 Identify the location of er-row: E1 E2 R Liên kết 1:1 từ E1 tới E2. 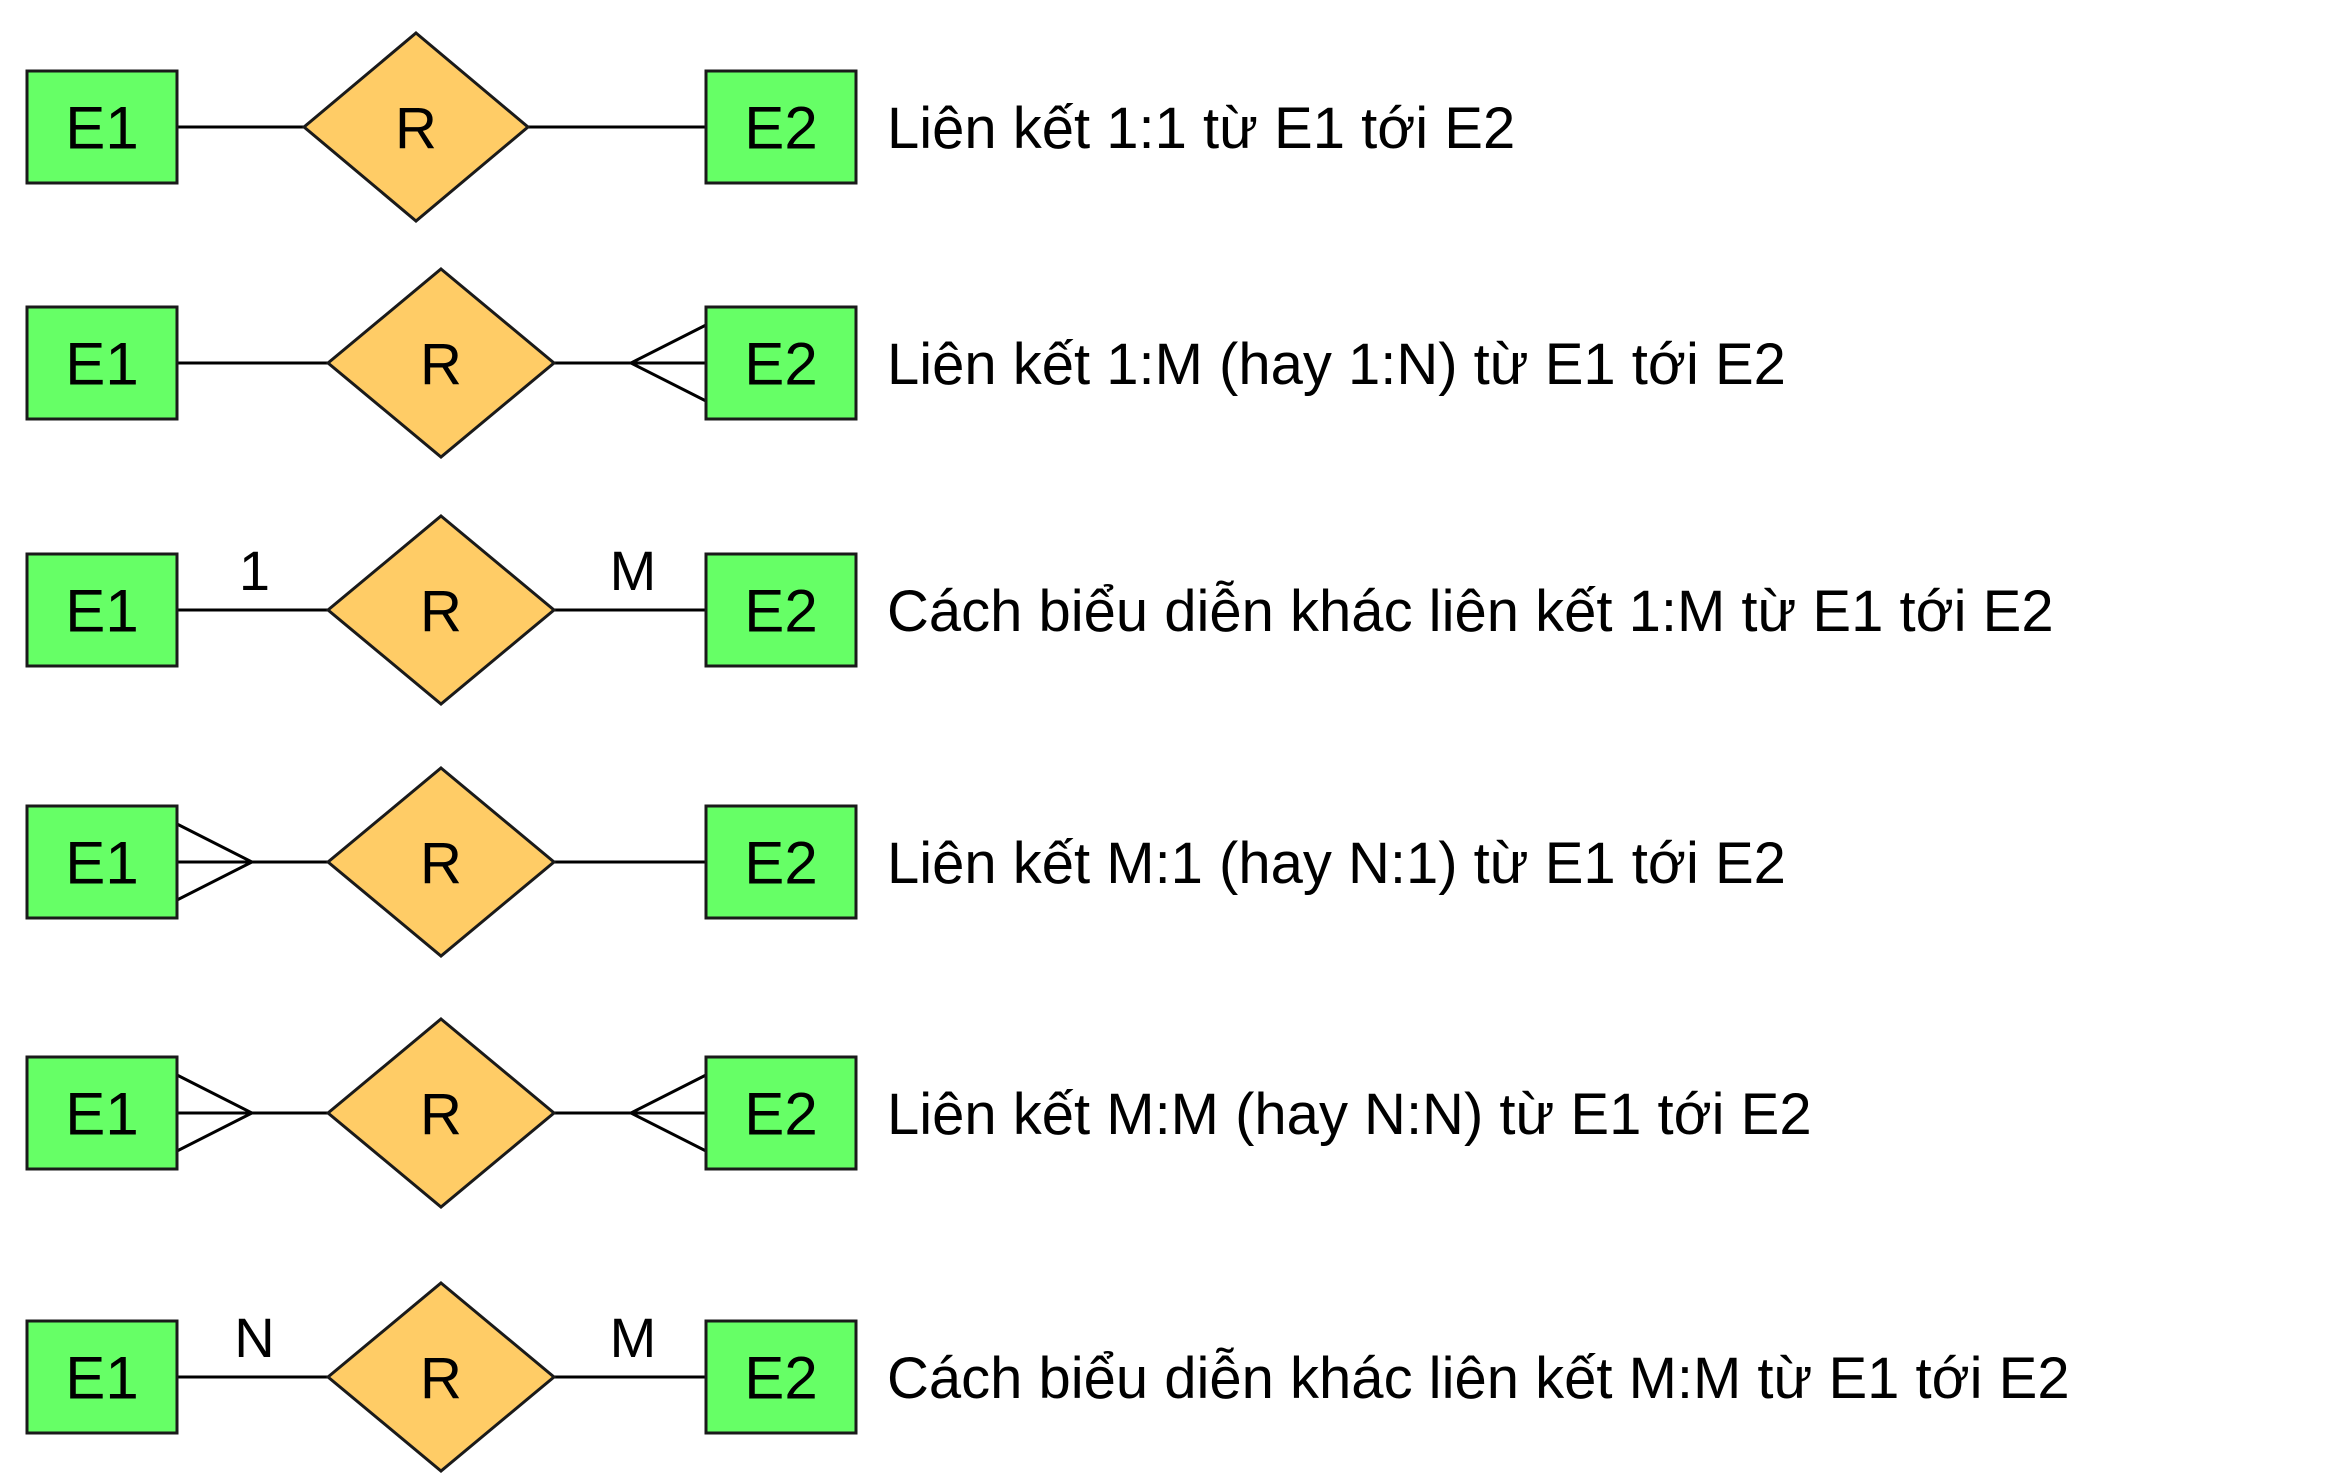
(770, 127).